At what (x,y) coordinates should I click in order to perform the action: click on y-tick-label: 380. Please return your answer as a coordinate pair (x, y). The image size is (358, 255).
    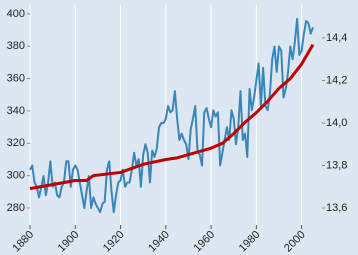
    Looking at the image, I should click on (16, 46).